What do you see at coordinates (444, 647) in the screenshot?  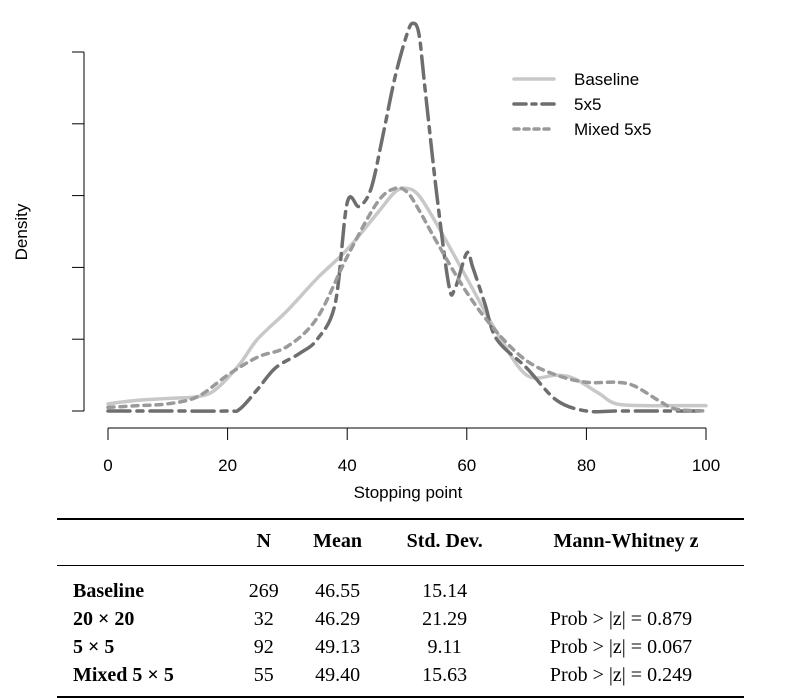 I see `cell-sd: 9.11` at bounding box center [444, 647].